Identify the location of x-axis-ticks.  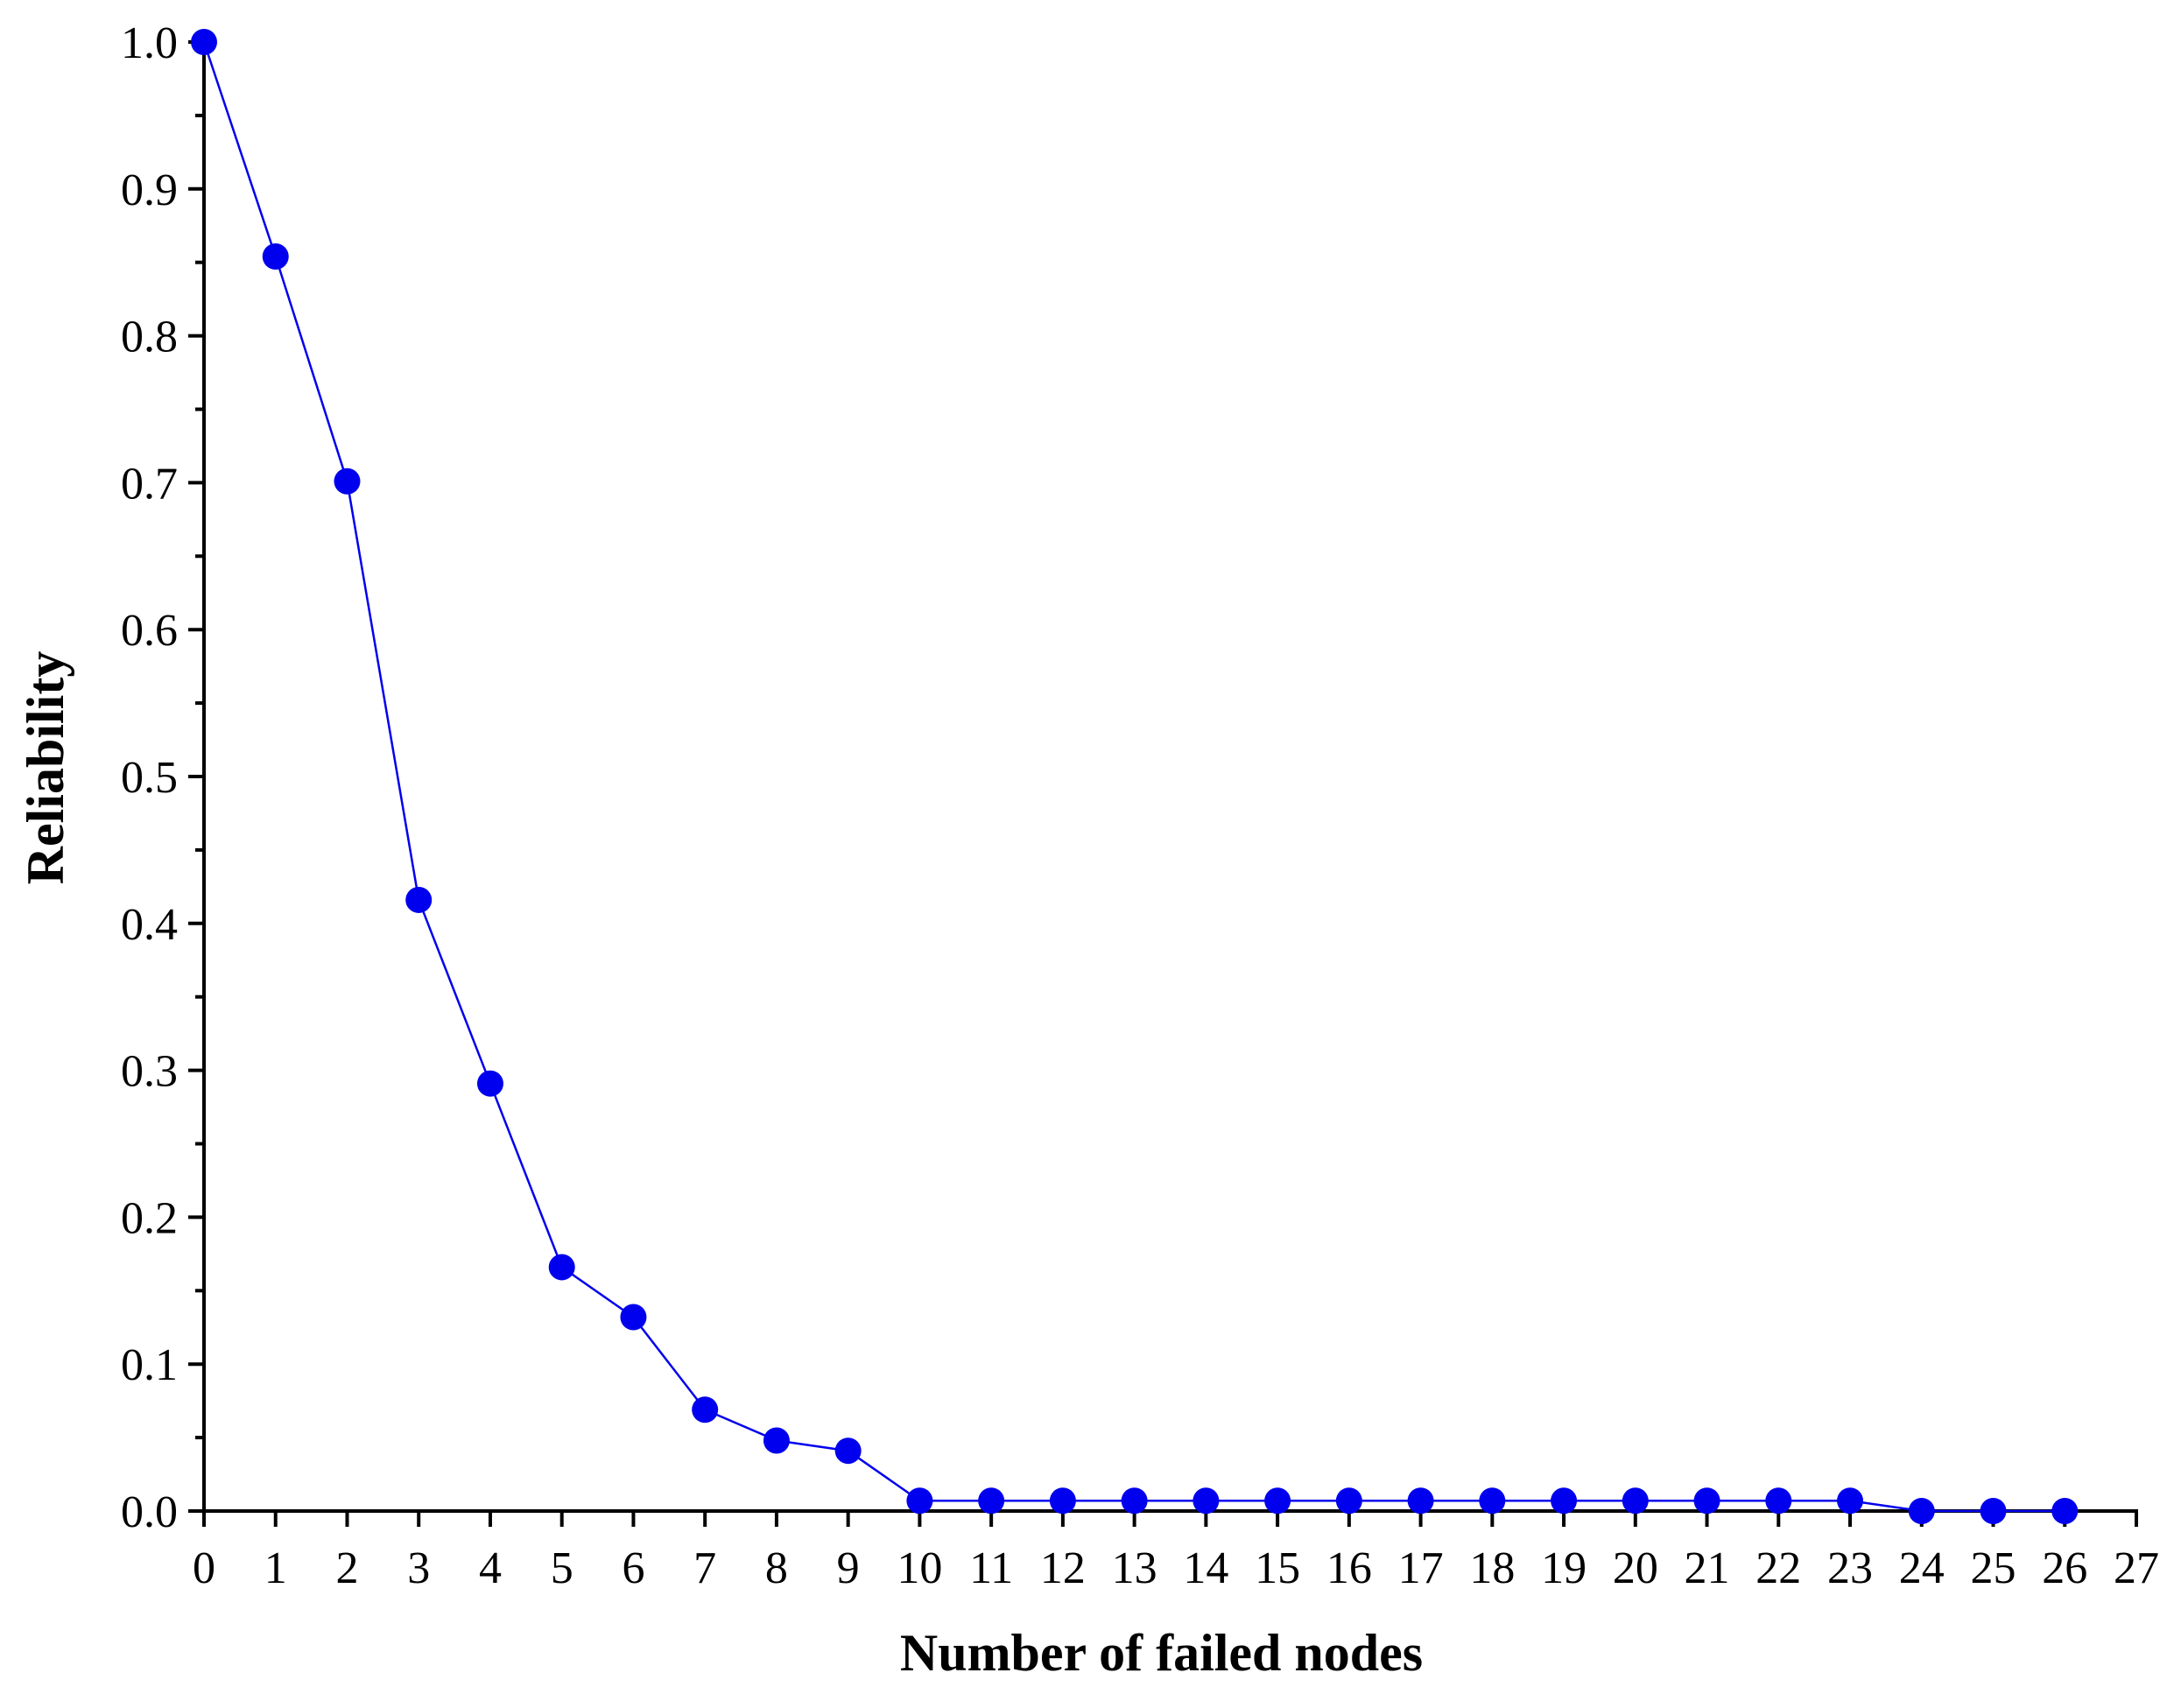
(1170, 1519).